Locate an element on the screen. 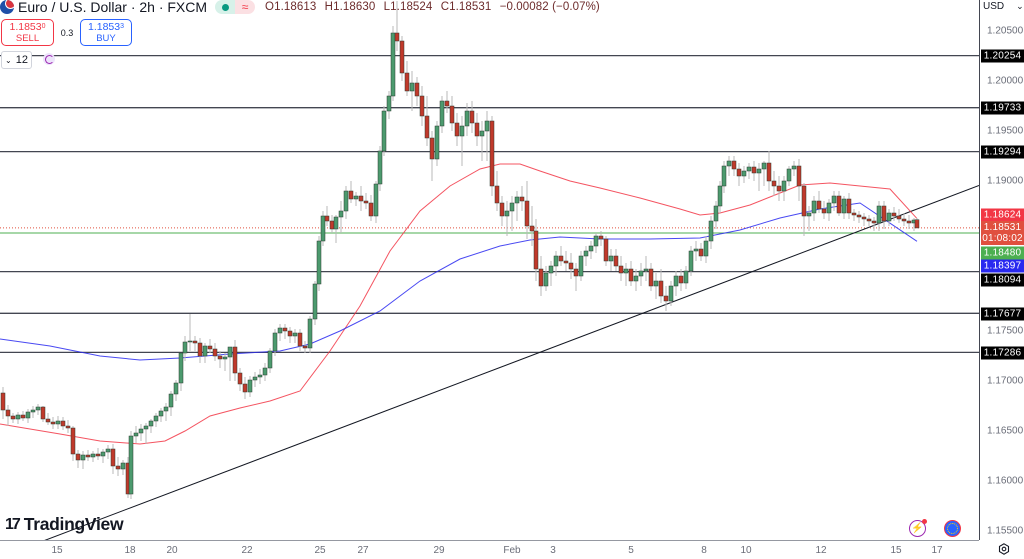 Image resolution: width=1024 pixels, height=559 pixels. price-tag: 1.17677 is located at coordinates (1002, 314).